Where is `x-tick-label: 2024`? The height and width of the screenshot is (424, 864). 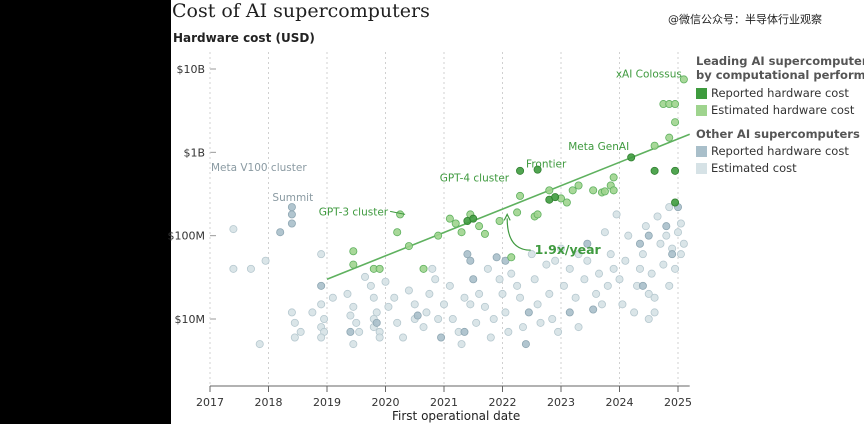 x-tick-label: 2024 is located at coordinates (620, 402).